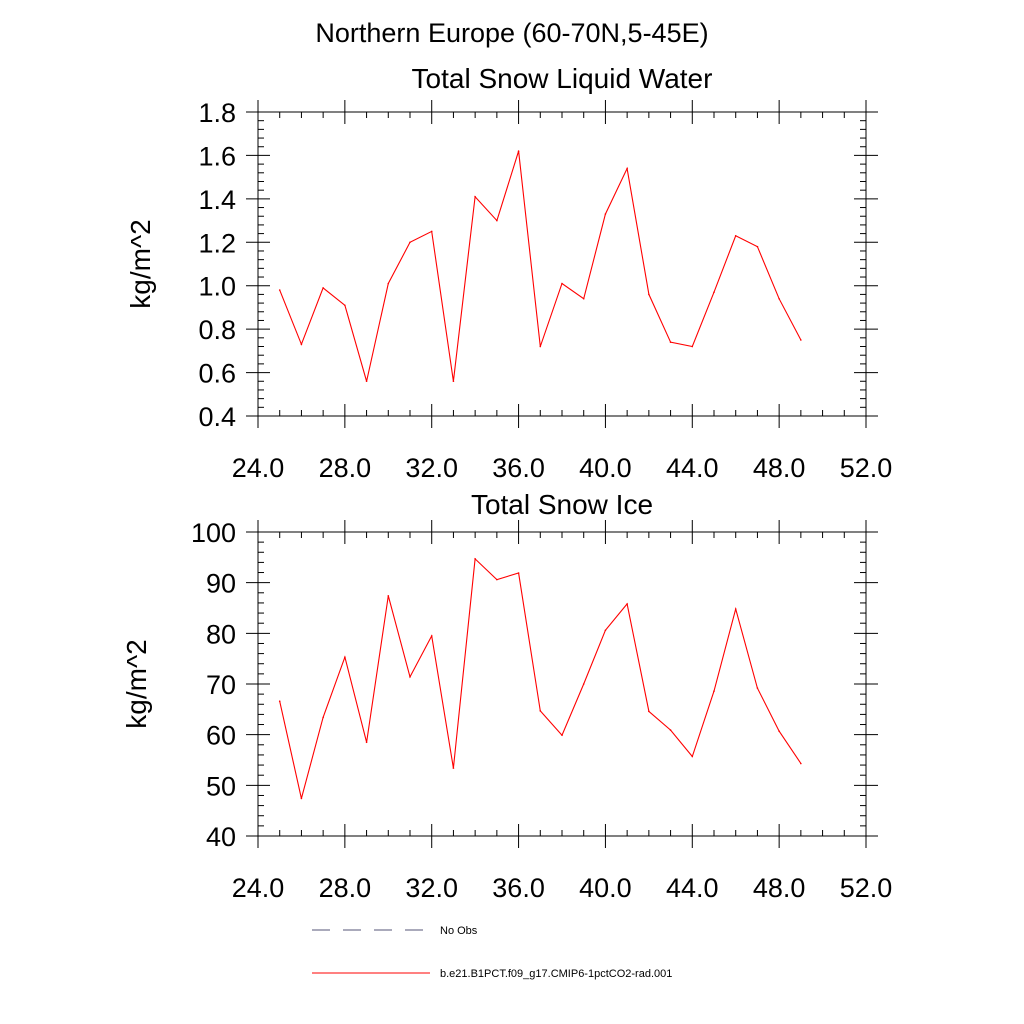 This screenshot has width=1024, height=1024. I want to click on y-tick-label: 0.8, so click(217, 330).